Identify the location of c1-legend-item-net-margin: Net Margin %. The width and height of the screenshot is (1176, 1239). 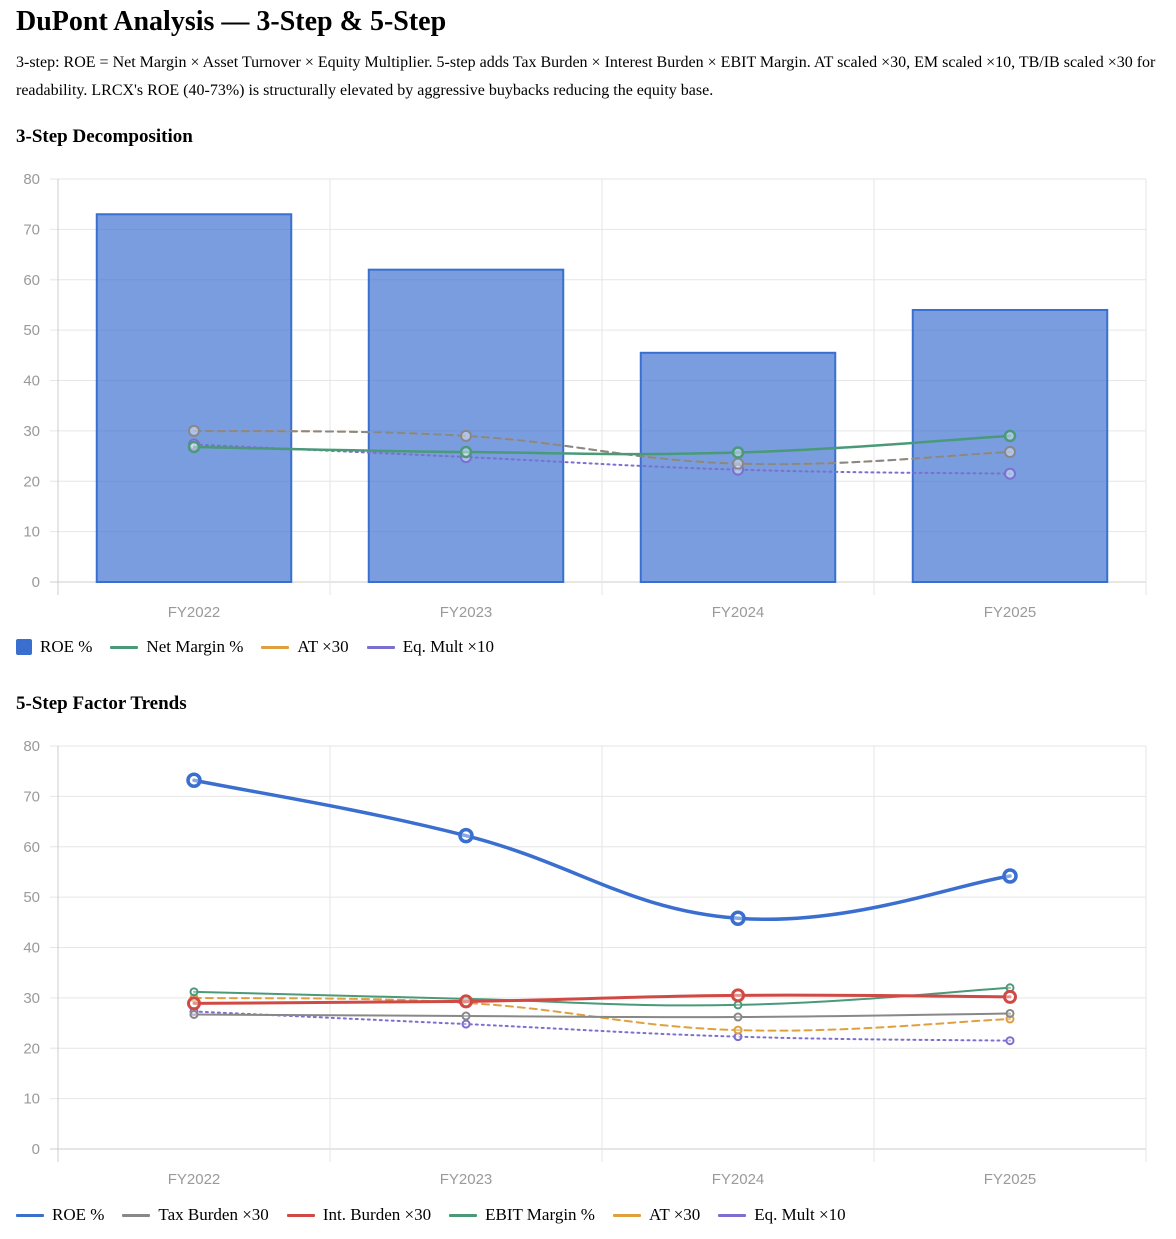
(176, 647).